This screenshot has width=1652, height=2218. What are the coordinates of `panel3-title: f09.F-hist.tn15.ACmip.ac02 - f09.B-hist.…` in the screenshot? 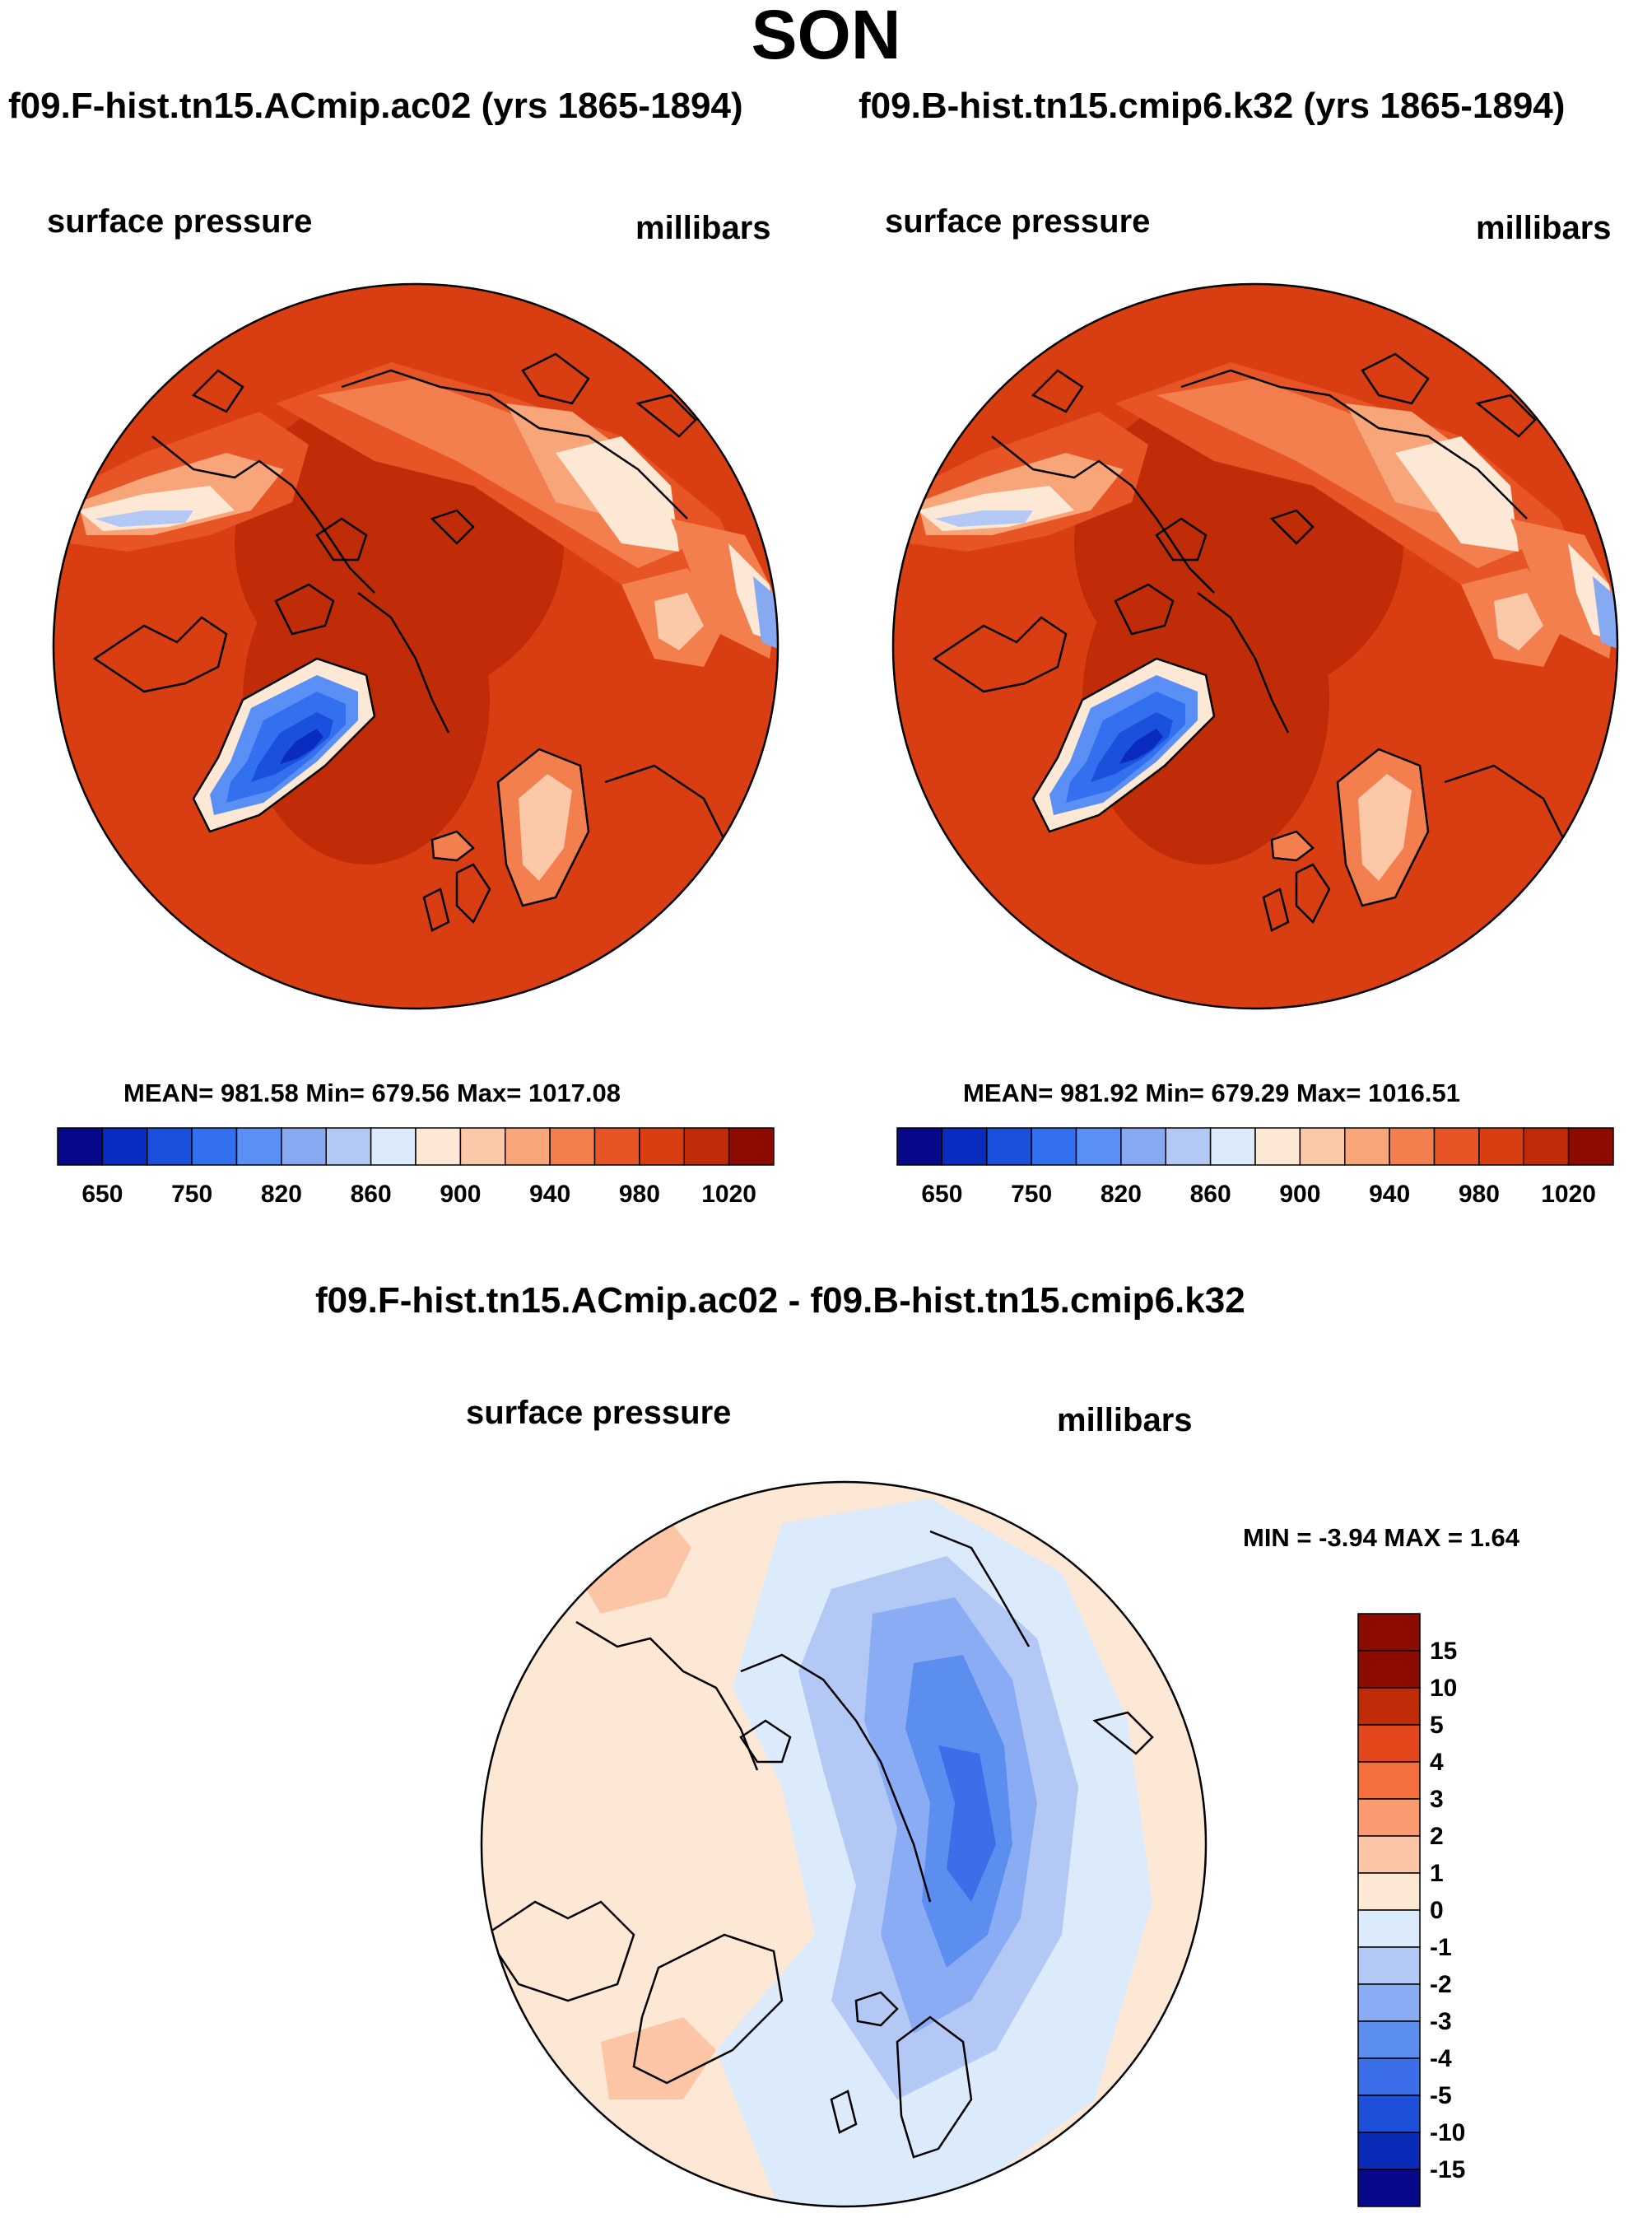 It's located at (780, 1300).